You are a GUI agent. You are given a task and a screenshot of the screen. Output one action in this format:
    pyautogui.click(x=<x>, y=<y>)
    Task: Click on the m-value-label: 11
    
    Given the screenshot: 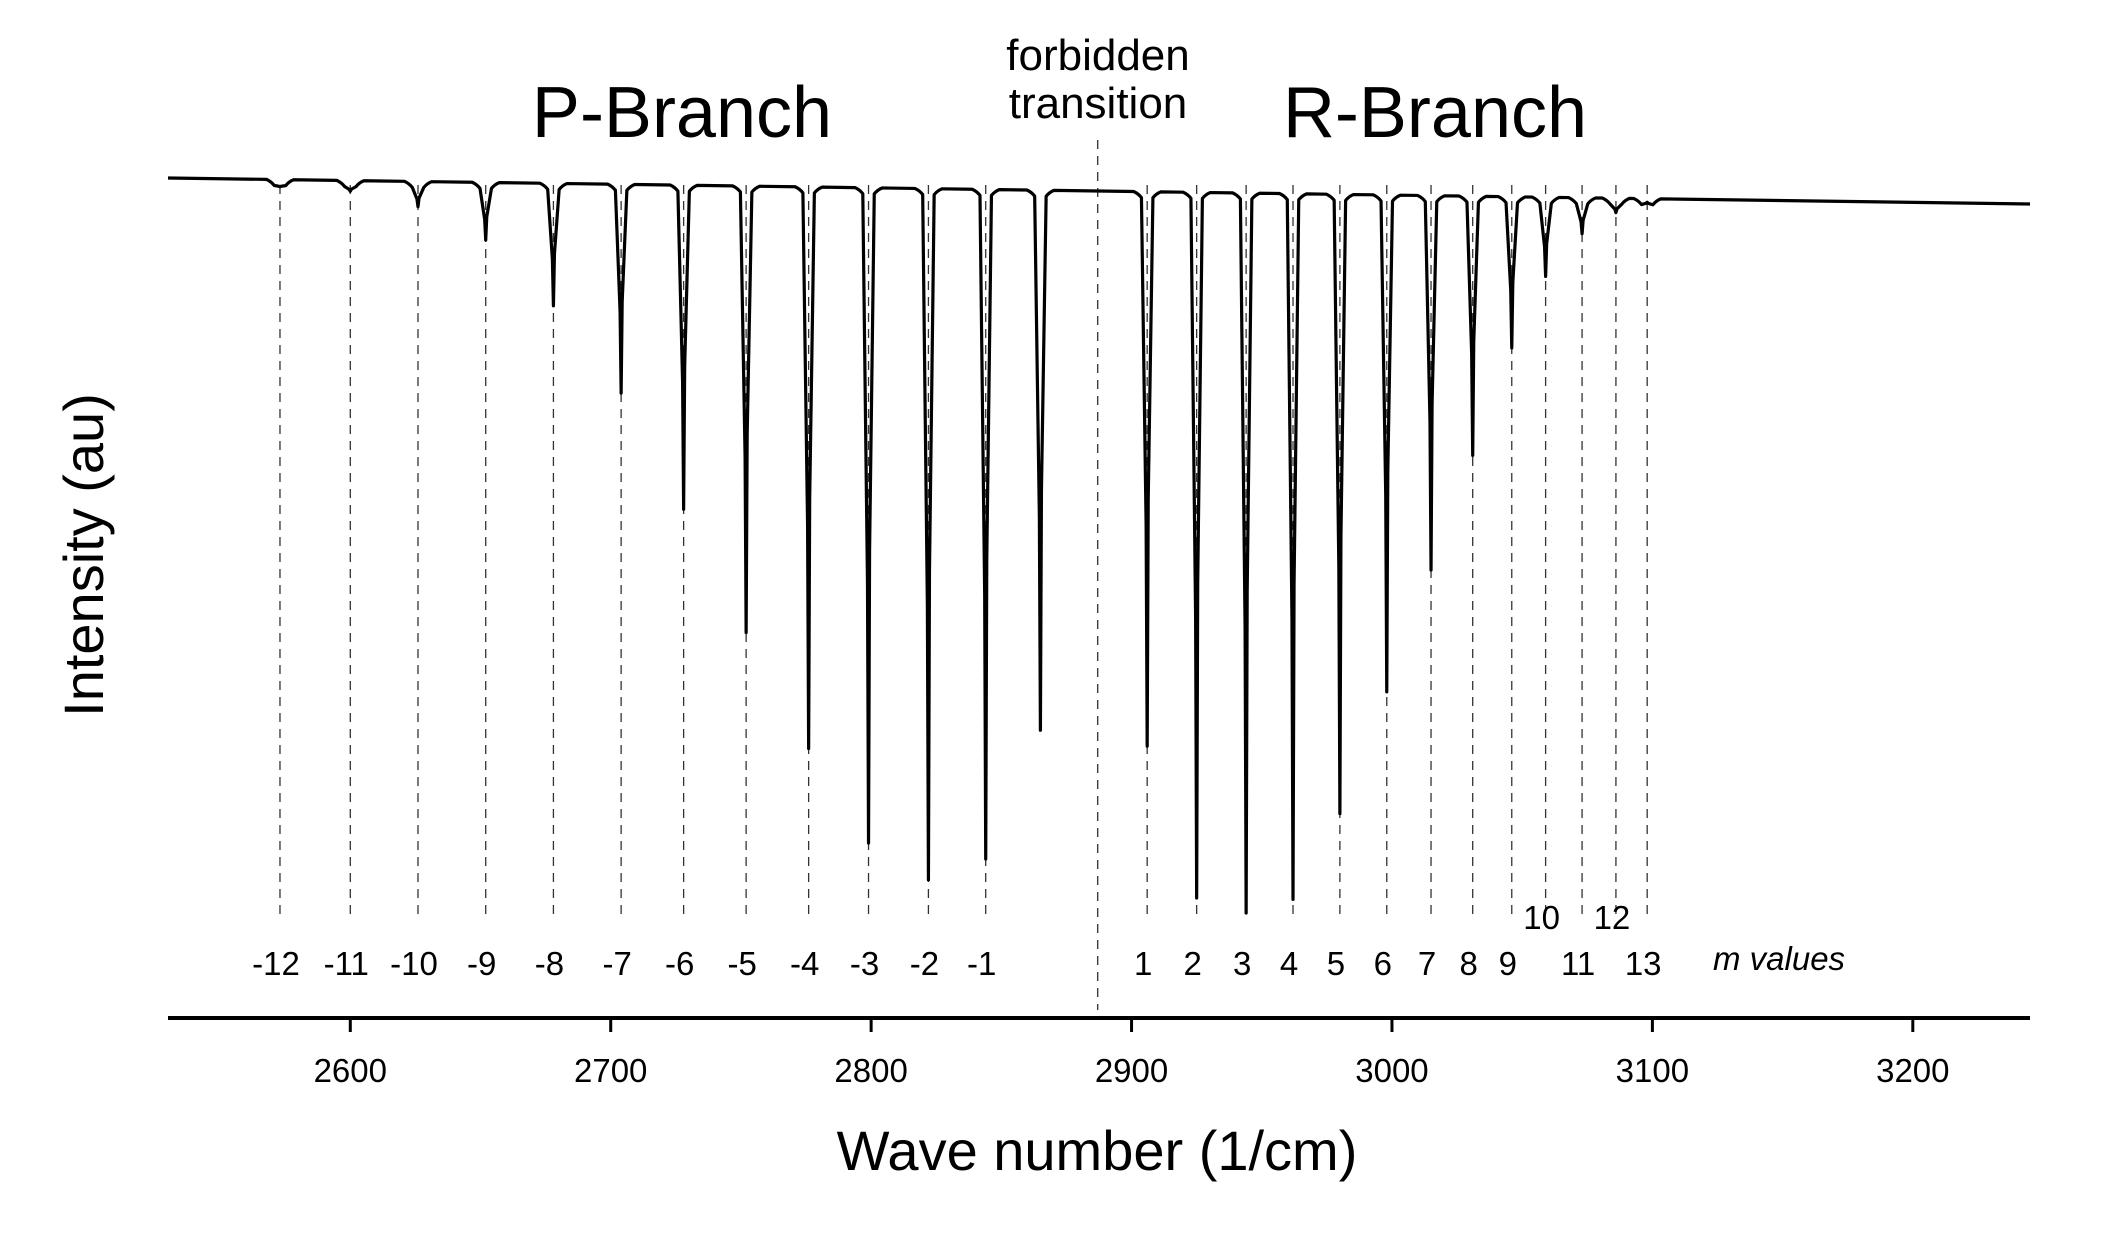 What is the action you would take?
    pyautogui.click(x=1578, y=963)
    